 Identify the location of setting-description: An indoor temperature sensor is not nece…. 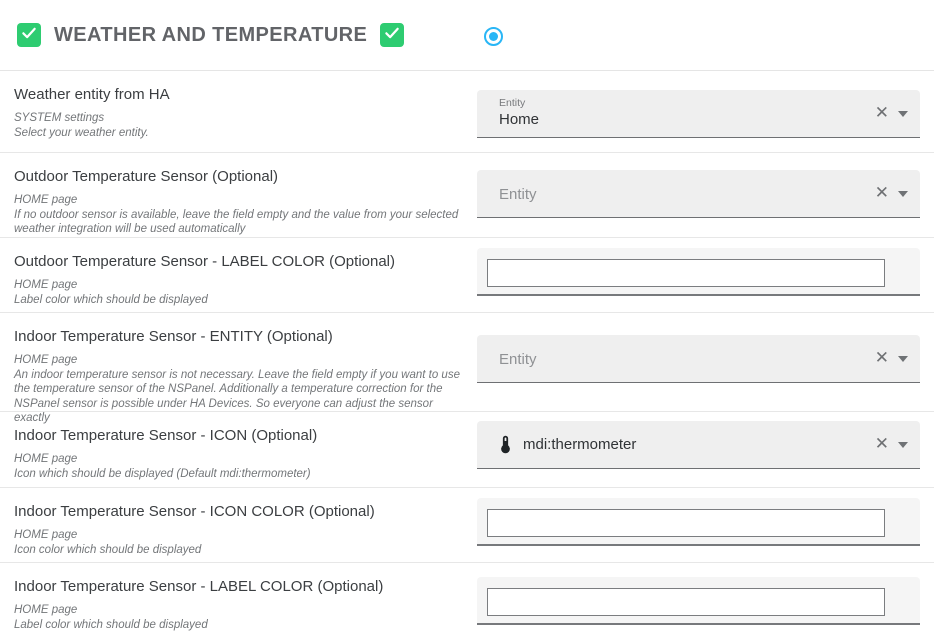
(237, 396).